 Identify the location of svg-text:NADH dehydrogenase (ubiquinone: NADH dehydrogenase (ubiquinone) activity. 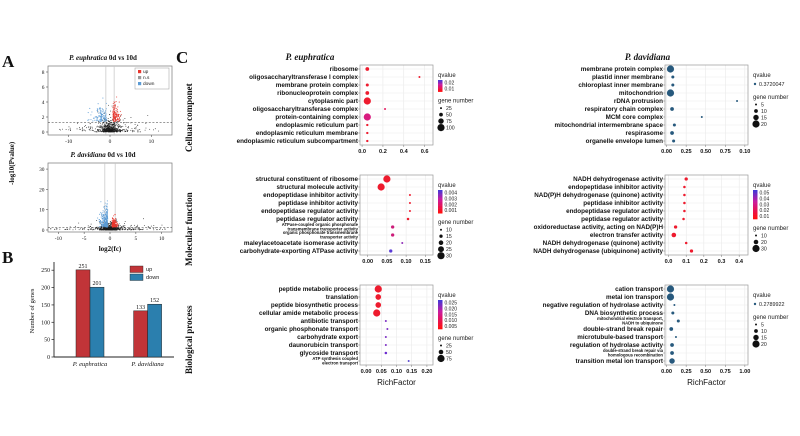
(598, 251).